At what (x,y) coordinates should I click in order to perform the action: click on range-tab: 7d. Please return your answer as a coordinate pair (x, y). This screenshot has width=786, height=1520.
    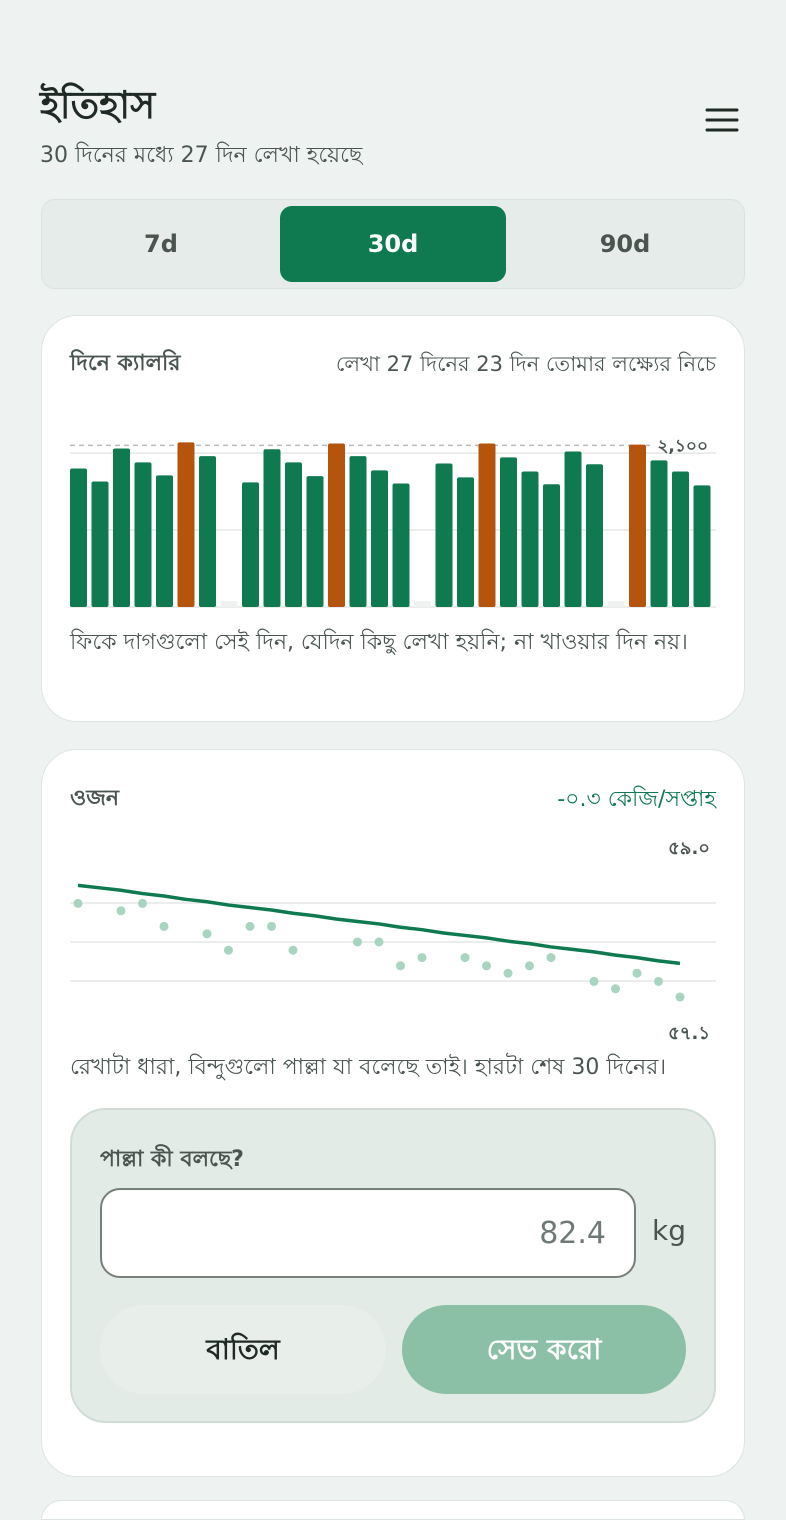
    Looking at the image, I should click on (161, 244).